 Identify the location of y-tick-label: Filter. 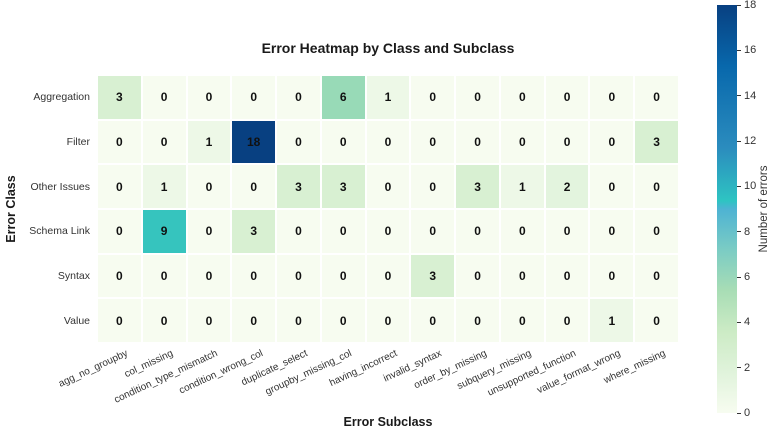
(78, 142).